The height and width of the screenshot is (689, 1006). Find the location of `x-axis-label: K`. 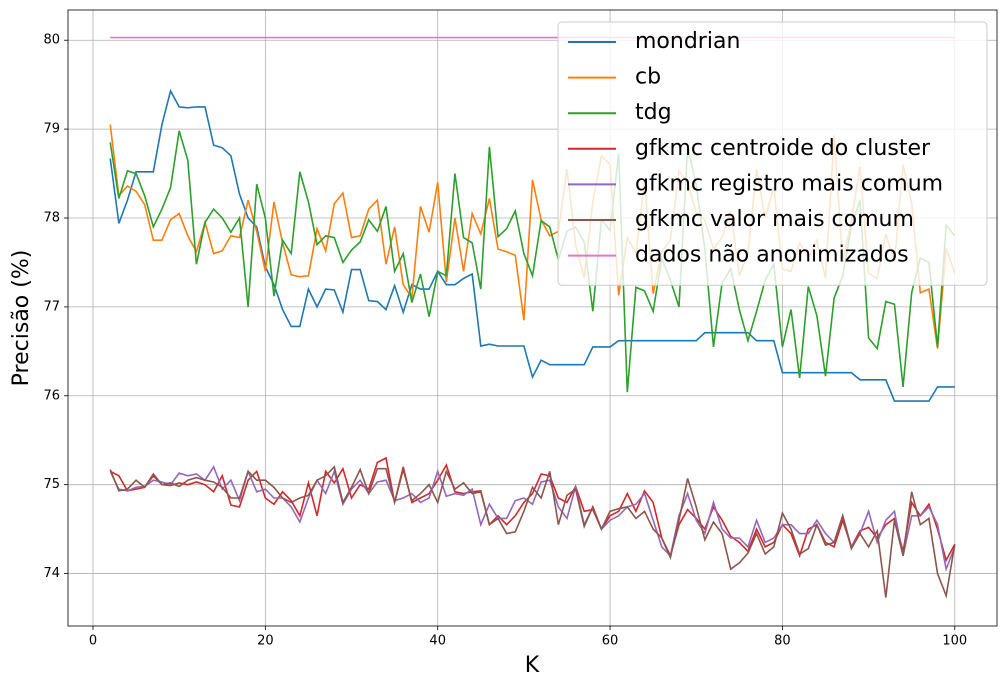

x-axis-label: K is located at coordinates (532, 665).